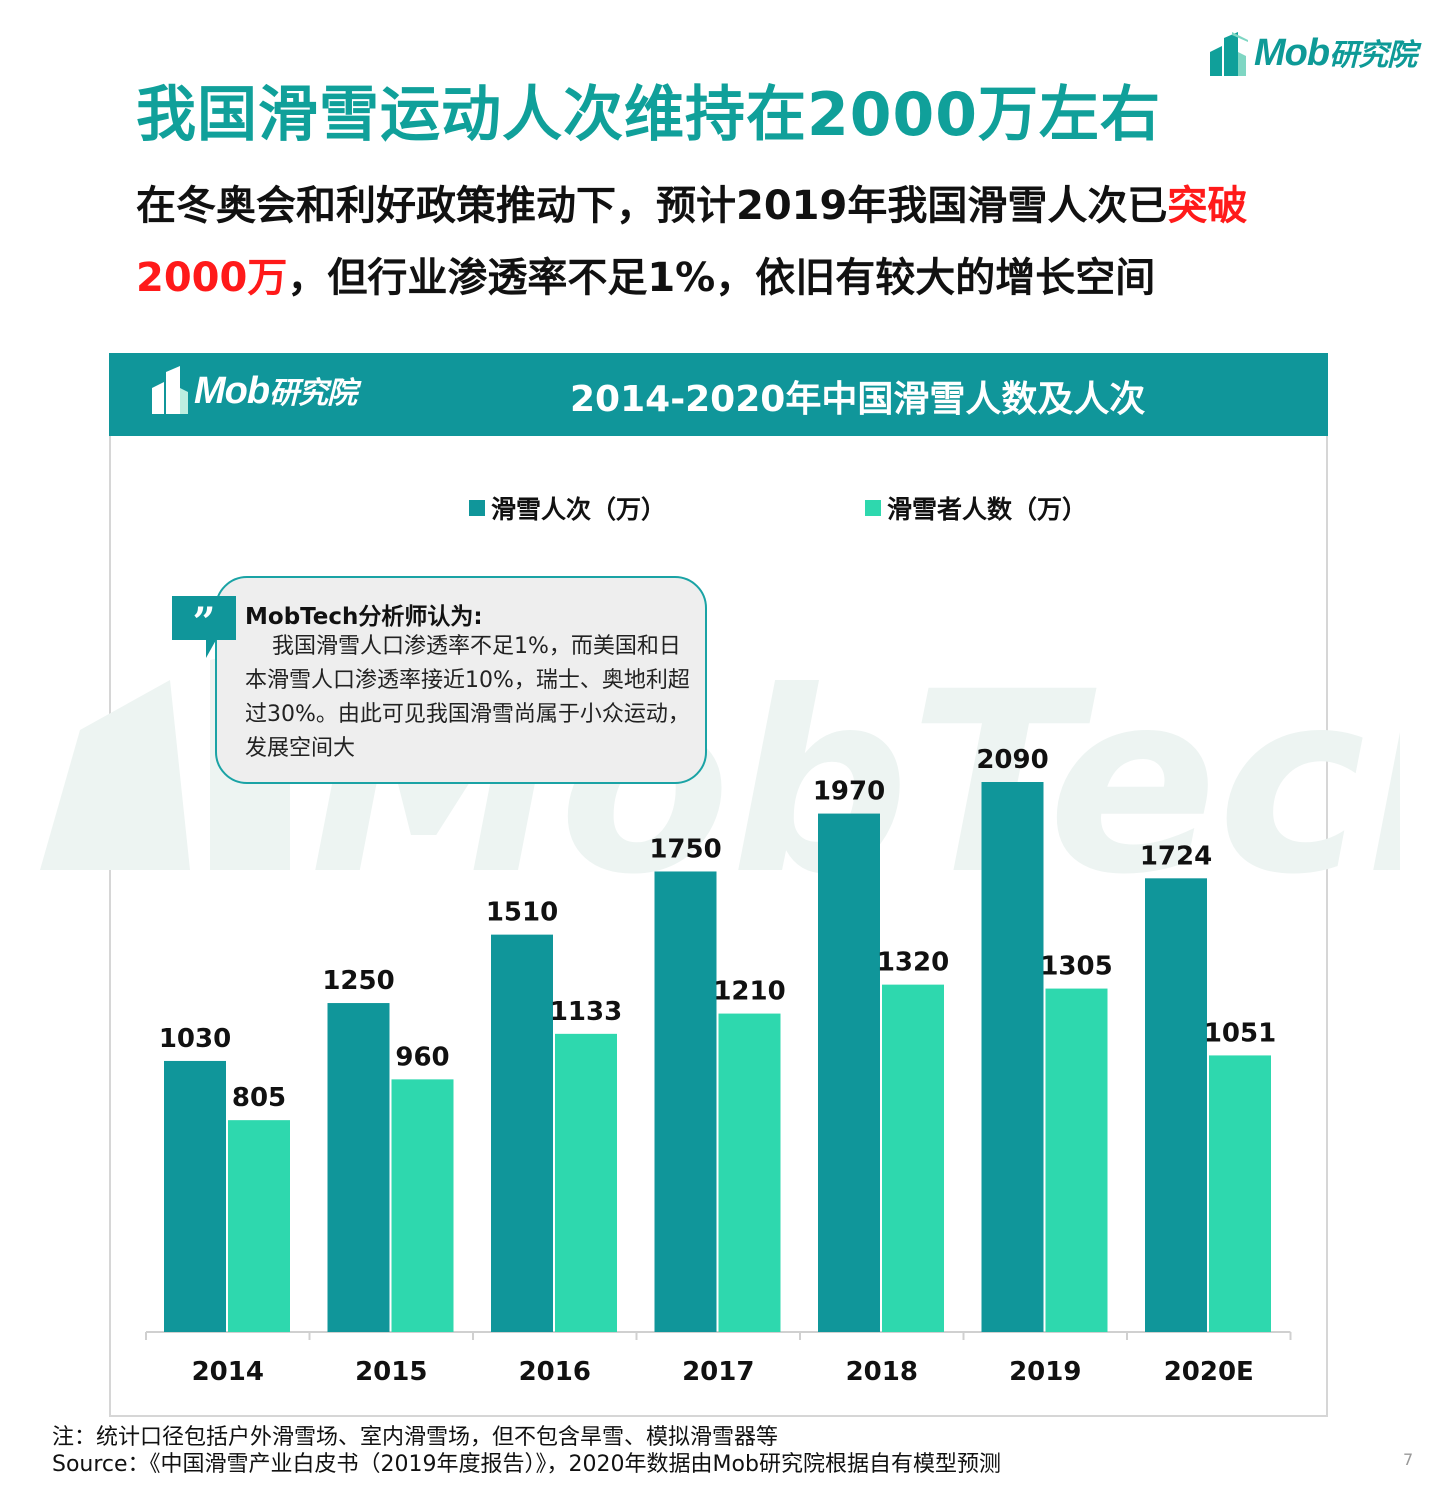 Image resolution: width=1436 pixels, height=1511 pixels. I want to click on chart-title: 2014-2020年中国滑雪人数及人次, so click(858, 399).